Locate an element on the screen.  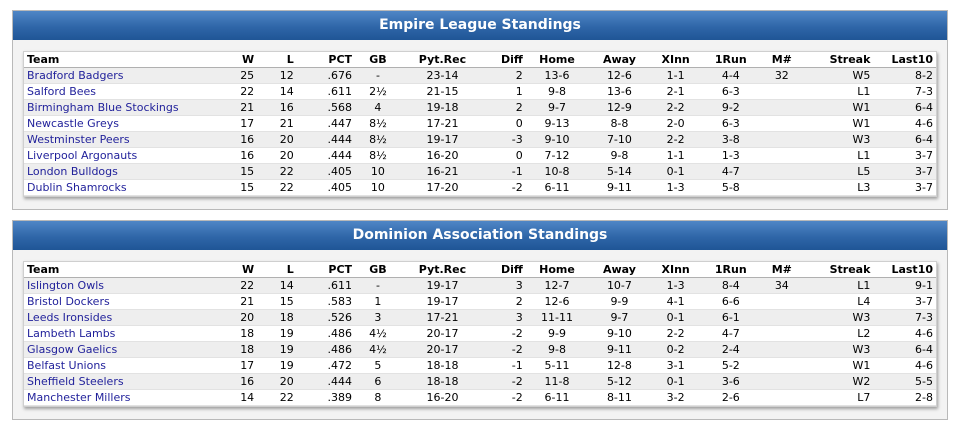
team-name-link: Manchester Millers is located at coordinates (123, 397).